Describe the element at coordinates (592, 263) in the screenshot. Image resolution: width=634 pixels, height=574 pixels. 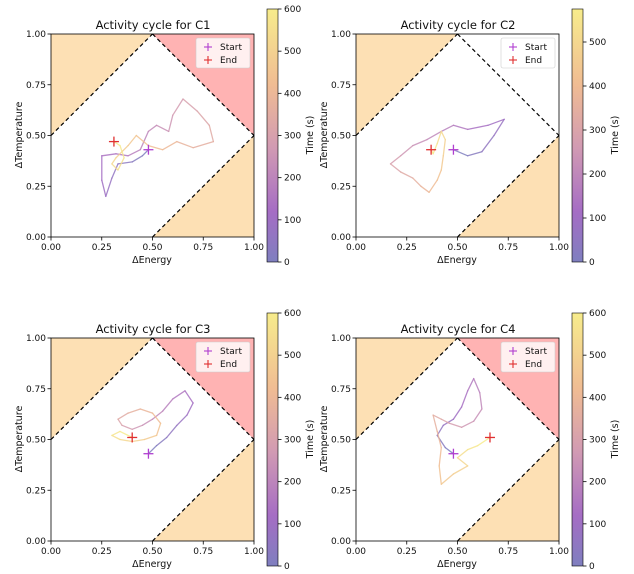
I see `colorbar-tick-label-c2: 0` at that location.